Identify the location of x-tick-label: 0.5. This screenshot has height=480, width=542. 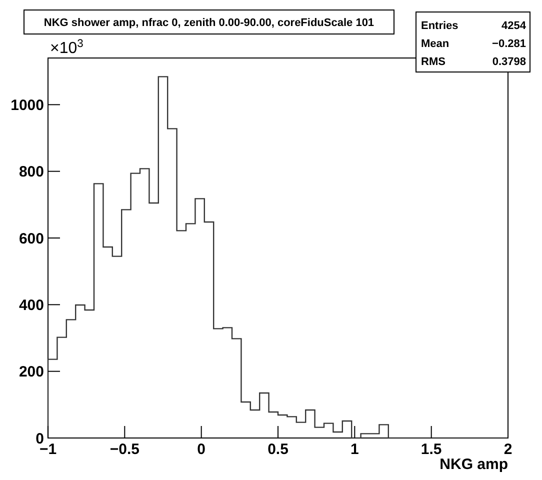
(278, 449).